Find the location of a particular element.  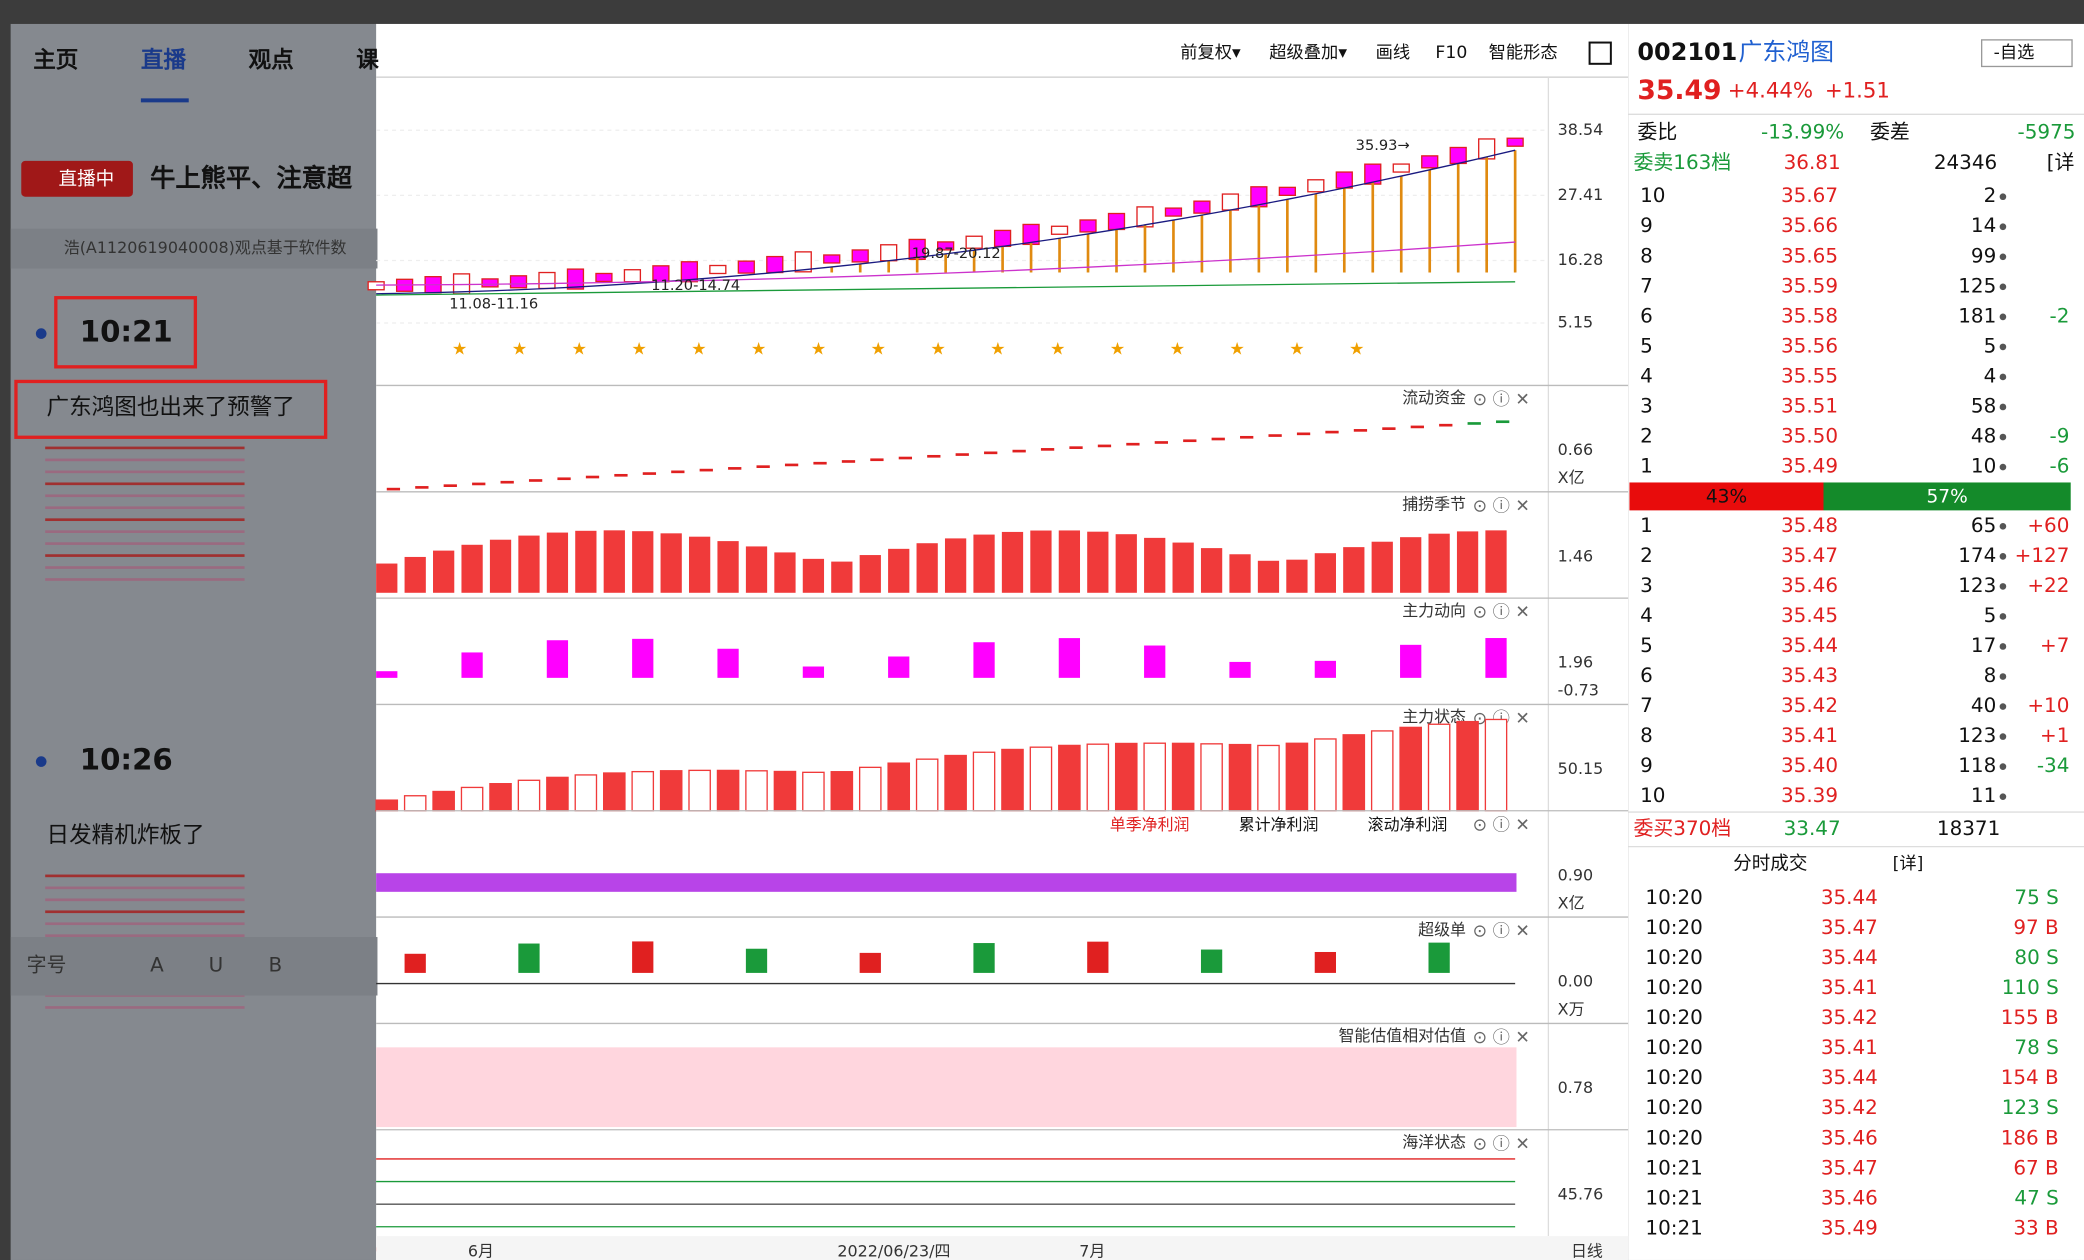

trade-price: 35.46 is located at coordinates (1849, 1137).